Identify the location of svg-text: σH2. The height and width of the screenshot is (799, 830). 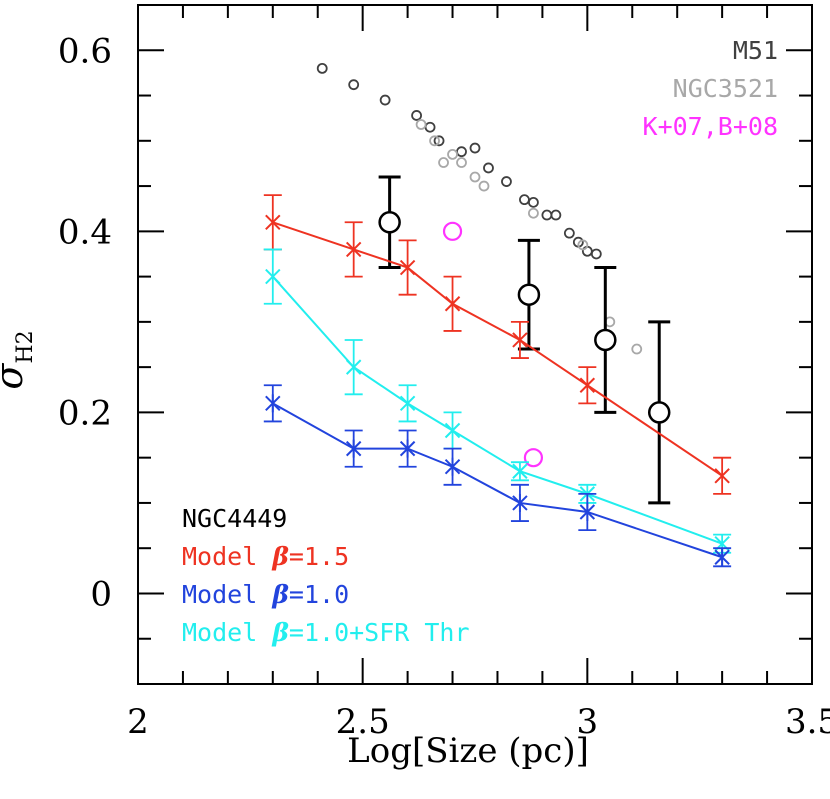
(19, 359).